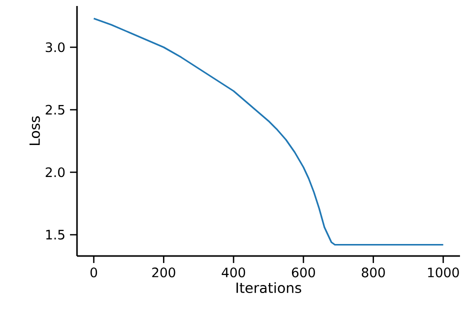  I want to click on x-tick-label: 0, so click(94, 273).